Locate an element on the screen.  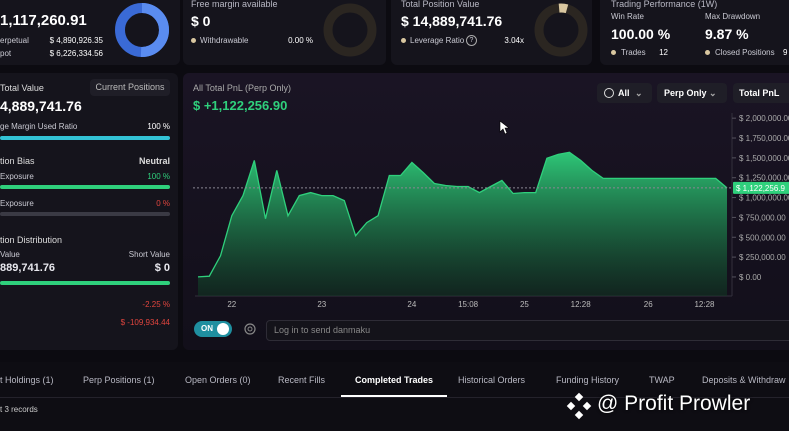
filter-button: Perp Only ⌄ is located at coordinates (692, 93).